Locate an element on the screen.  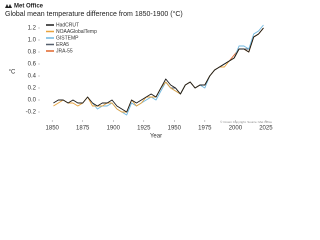
y-axis-label: °C is located at coordinates (12, 73).